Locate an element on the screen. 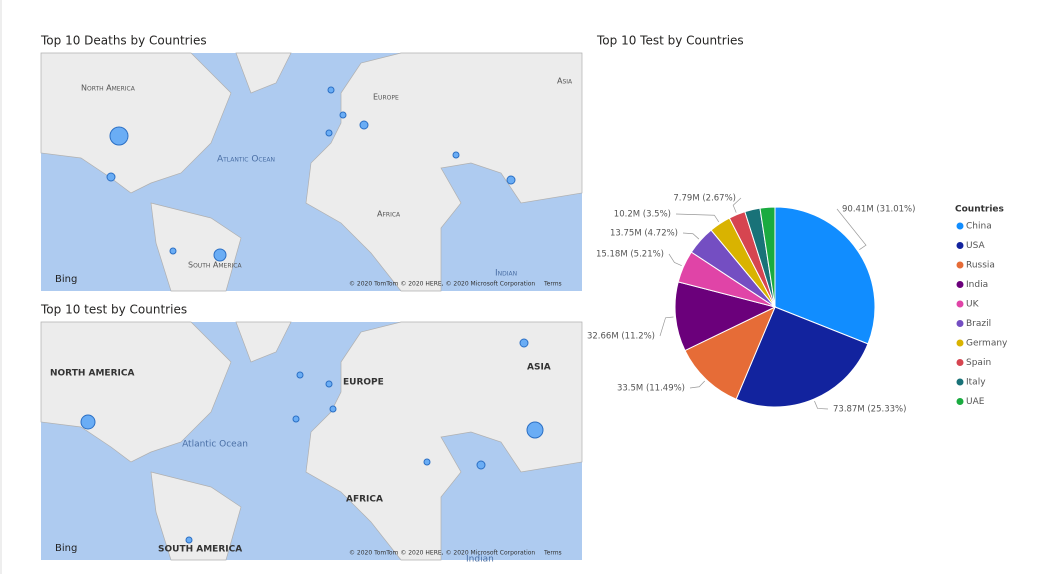 Image resolution: width=1037 pixels, height=578 pixels. data-label: 33.5M (11.49%) is located at coordinates (651, 389).